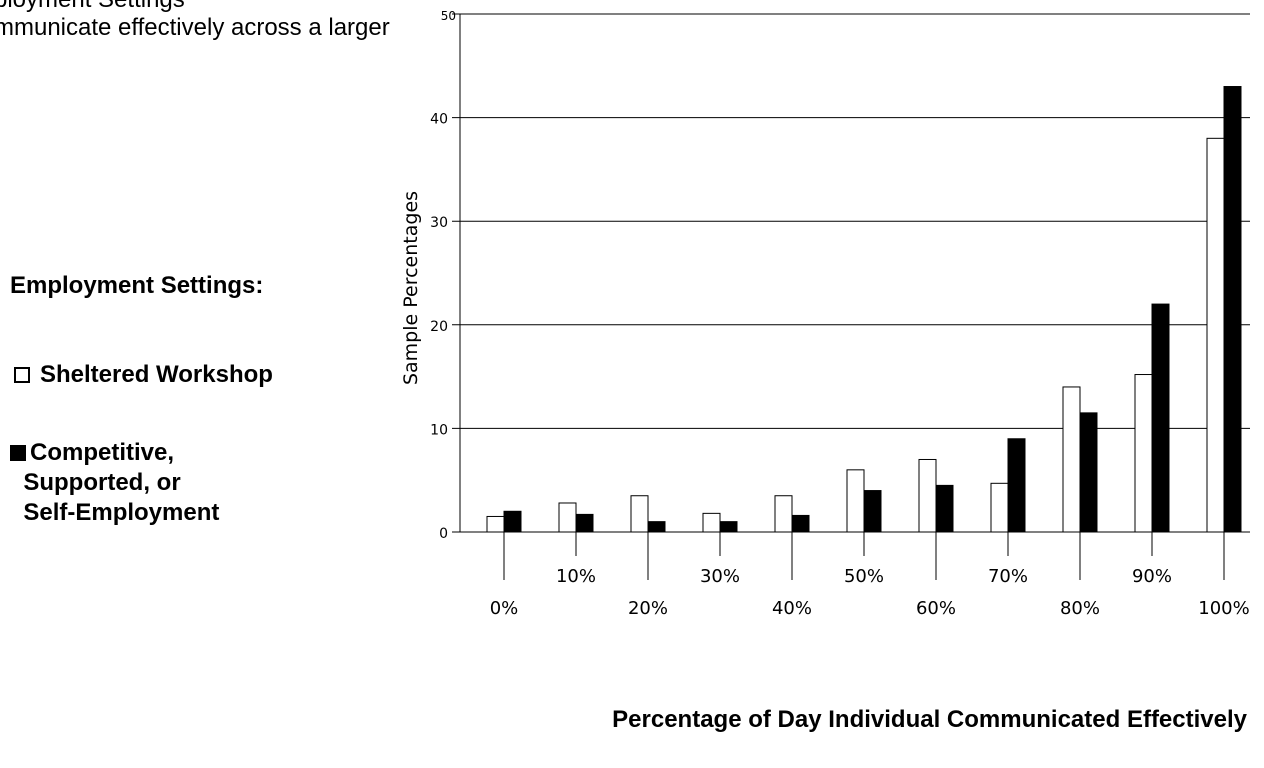  Describe the element at coordinates (504, 608) in the screenshot. I see `x-tick-label: 0%` at that location.